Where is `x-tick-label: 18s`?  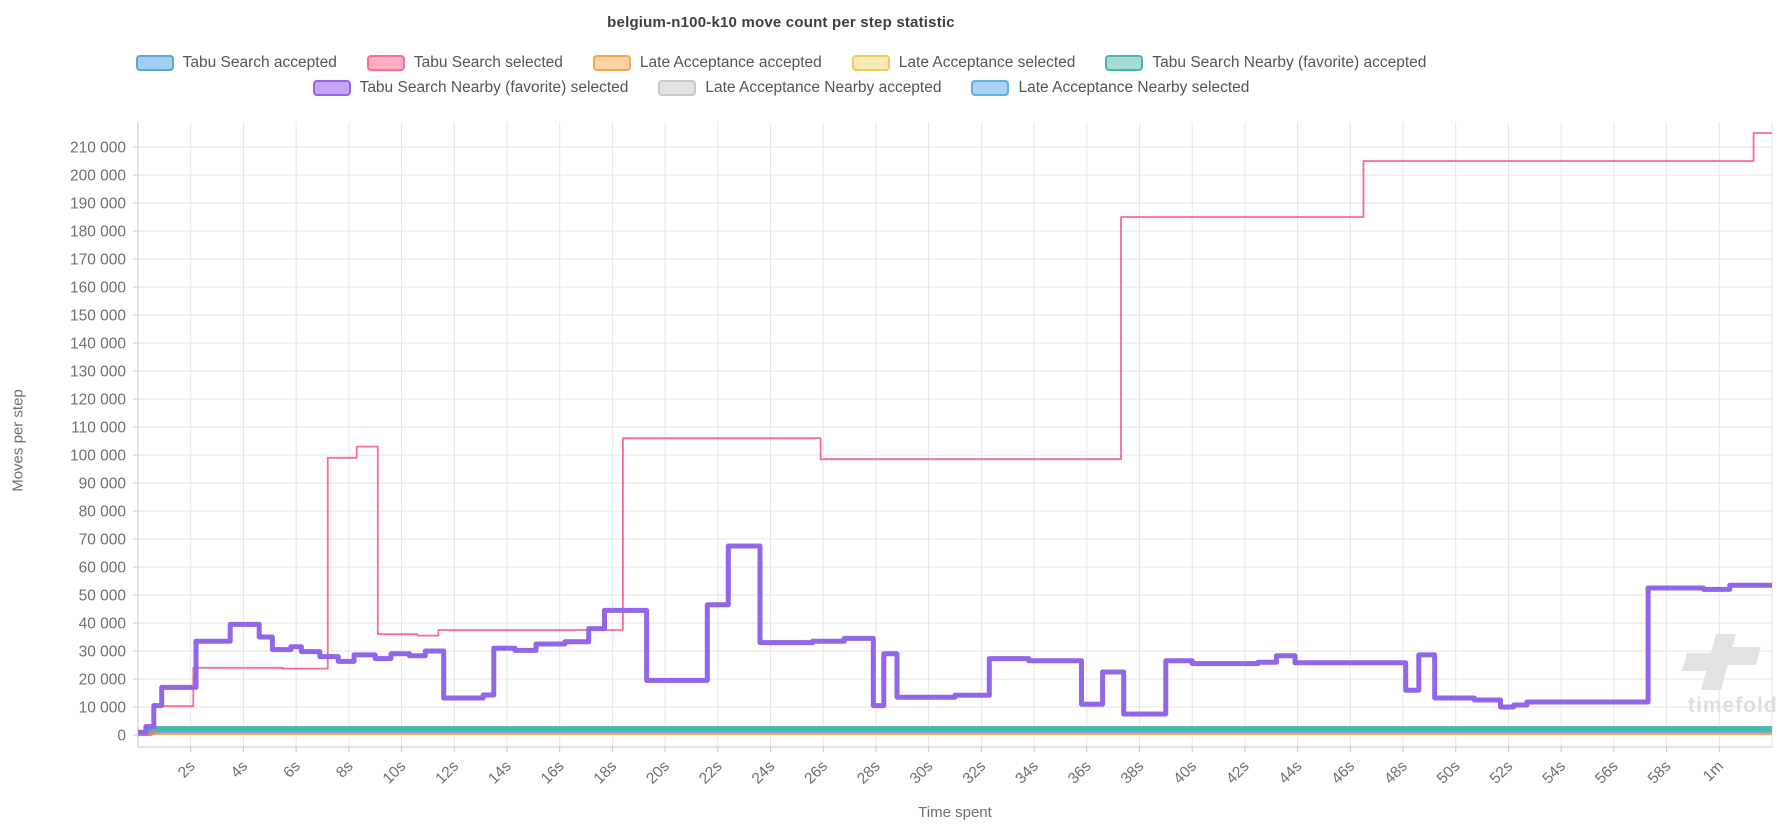
x-tick-label: 18s is located at coordinates (606, 773).